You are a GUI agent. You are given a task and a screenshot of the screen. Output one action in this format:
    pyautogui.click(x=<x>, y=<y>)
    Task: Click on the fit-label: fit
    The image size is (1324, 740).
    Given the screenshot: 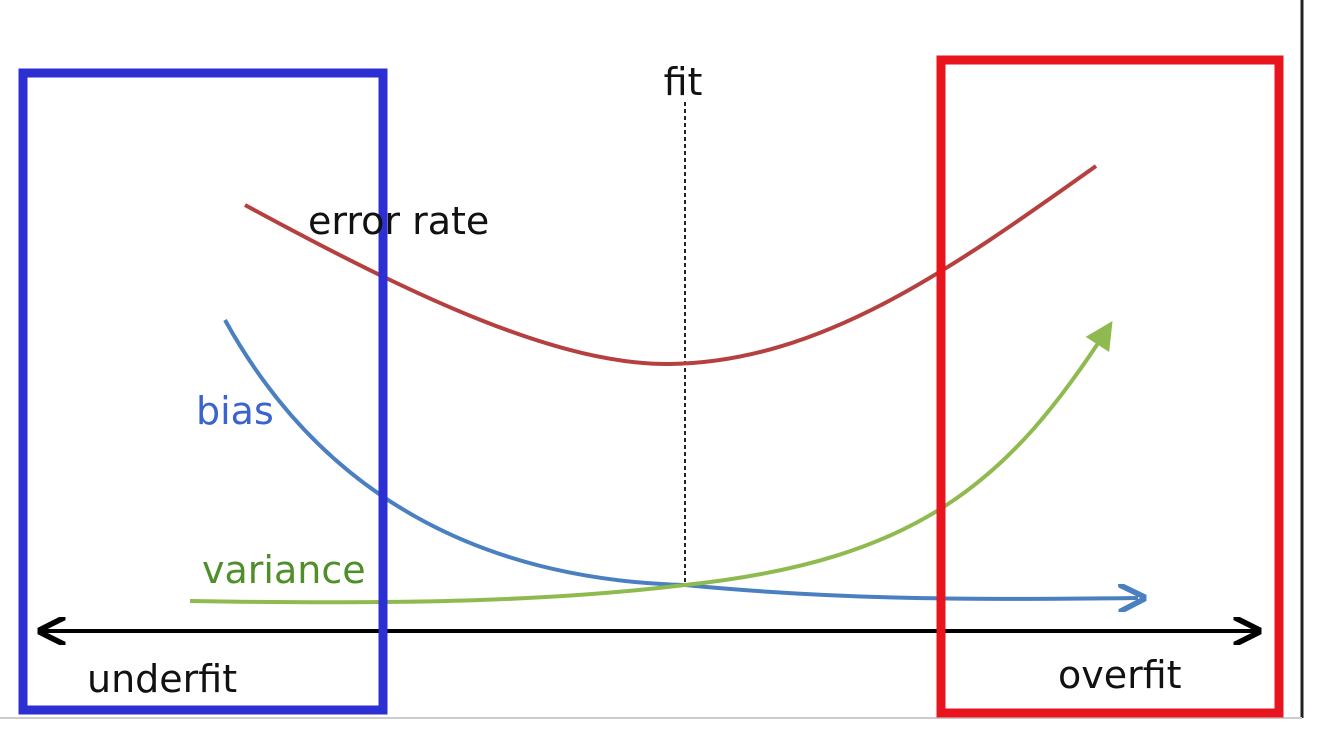 What is the action you would take?
    pyautogui.click(x=683, y=82)
    